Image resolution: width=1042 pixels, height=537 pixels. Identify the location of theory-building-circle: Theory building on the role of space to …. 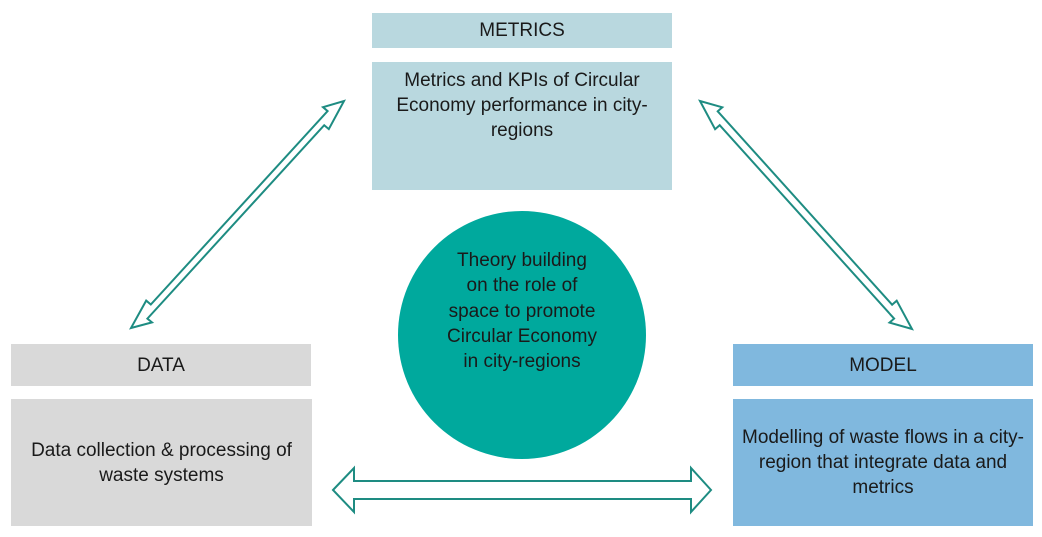
(522, 335).